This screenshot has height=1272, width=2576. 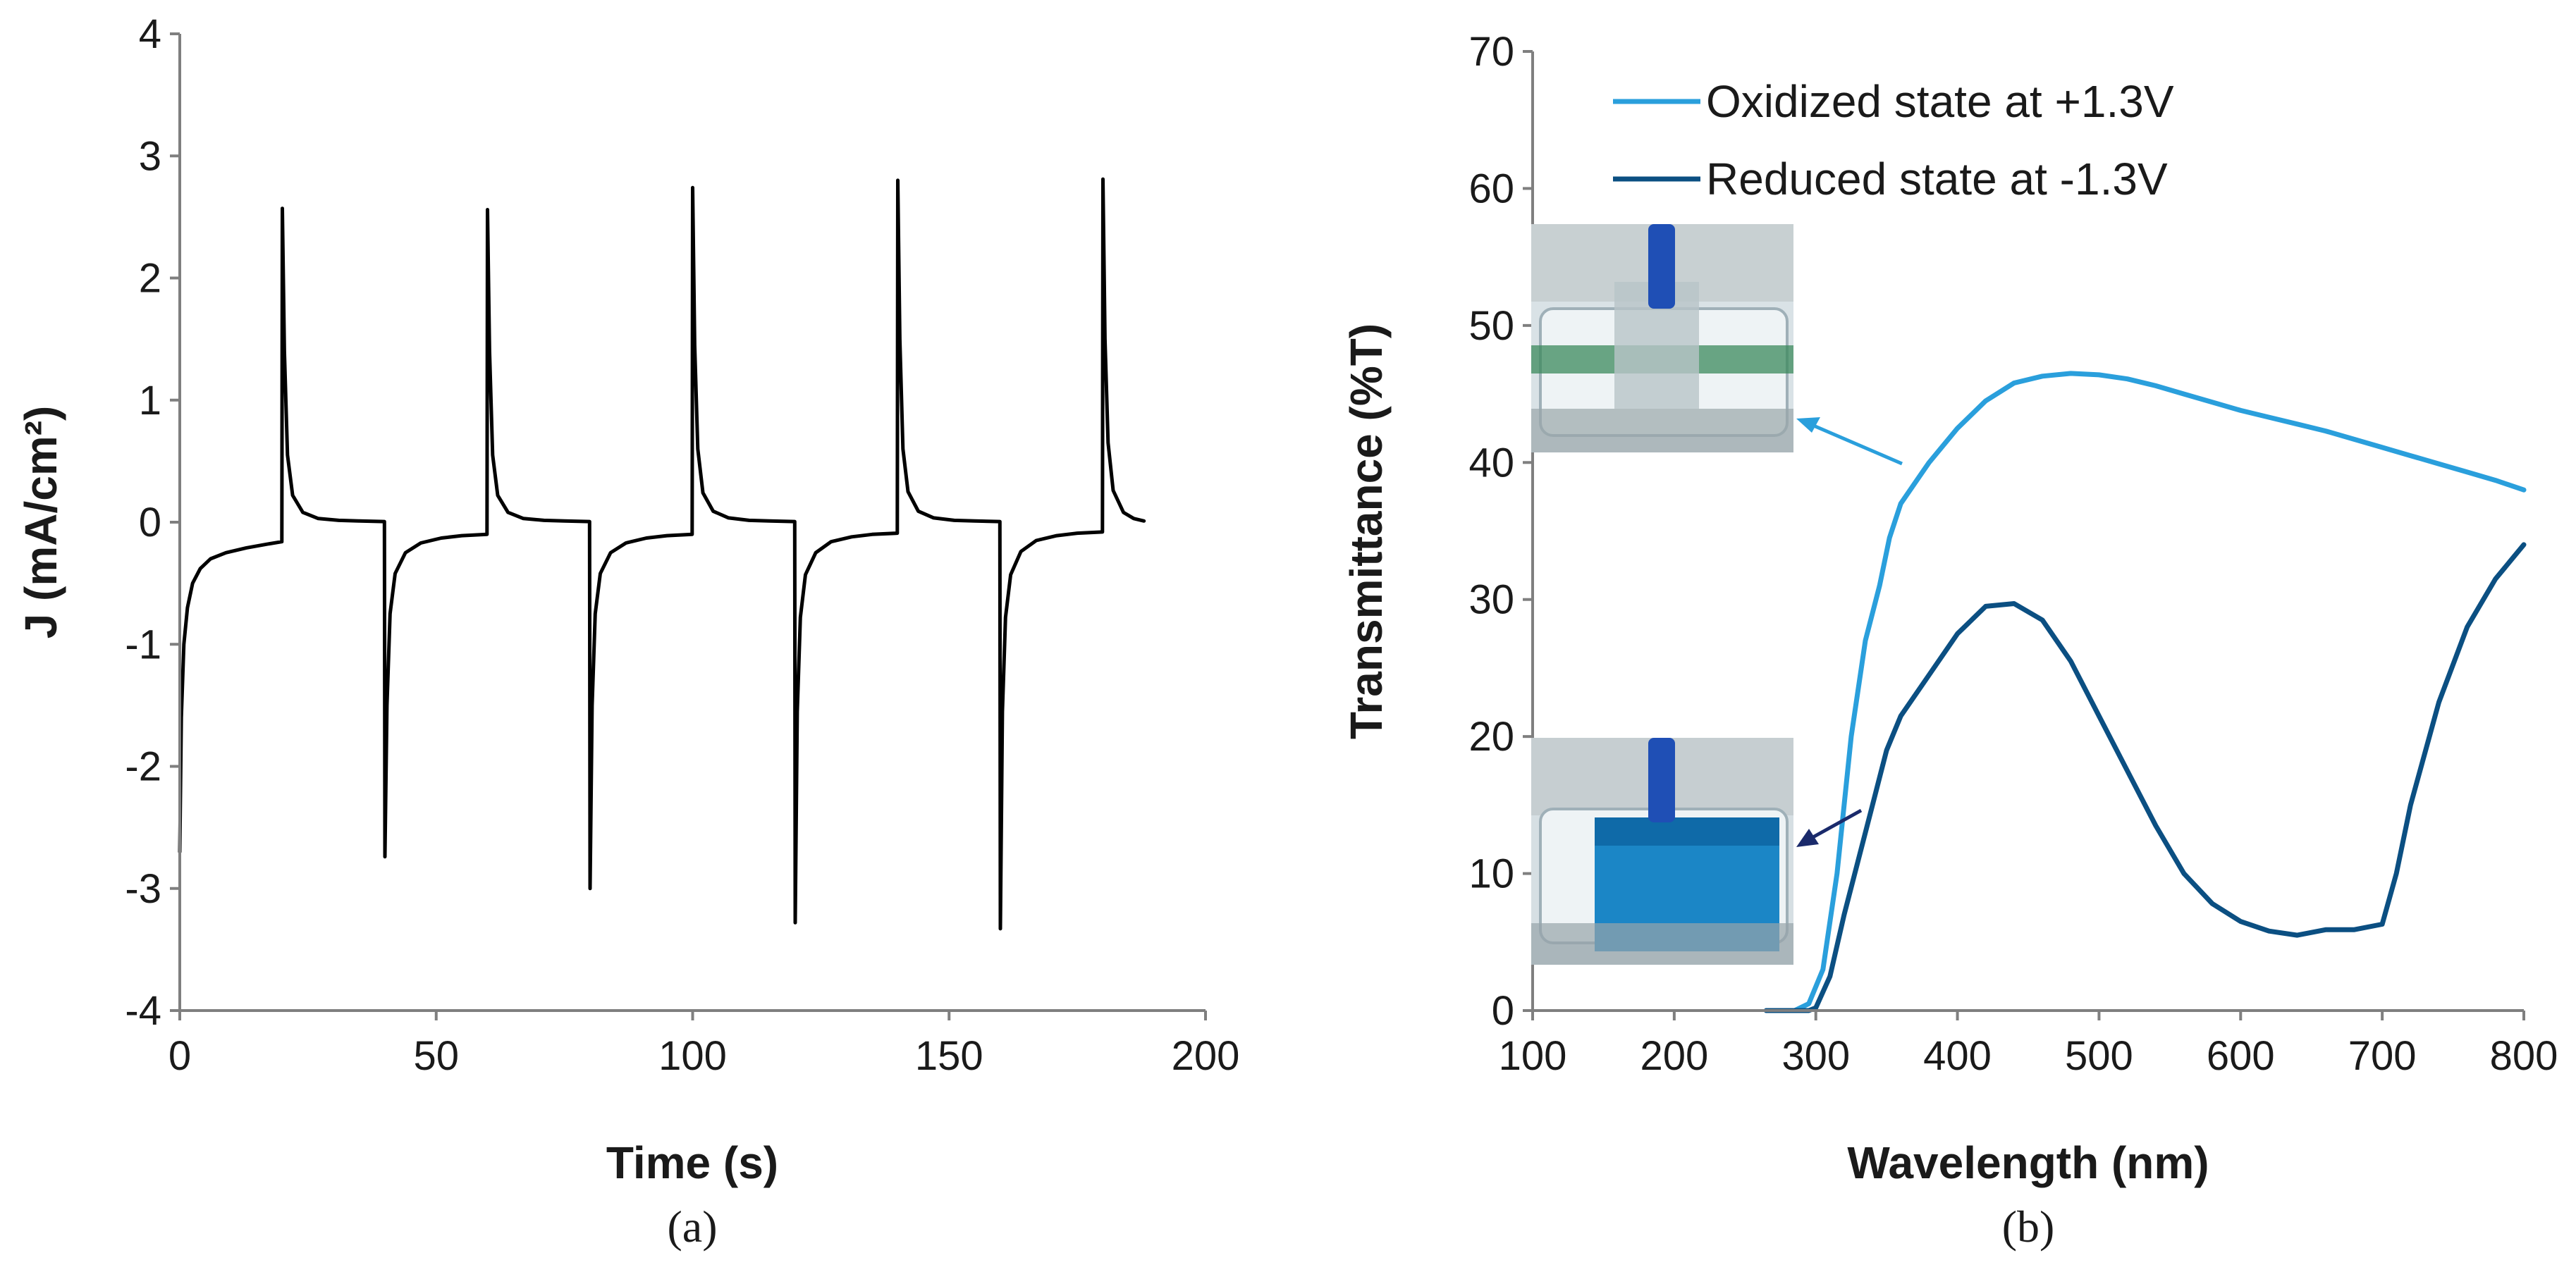 What do you see at coordinates (2099, 1056) in the screenshot?
I see `chart-1-x-tick-label: 500` at bounding box center [2099, 1056].